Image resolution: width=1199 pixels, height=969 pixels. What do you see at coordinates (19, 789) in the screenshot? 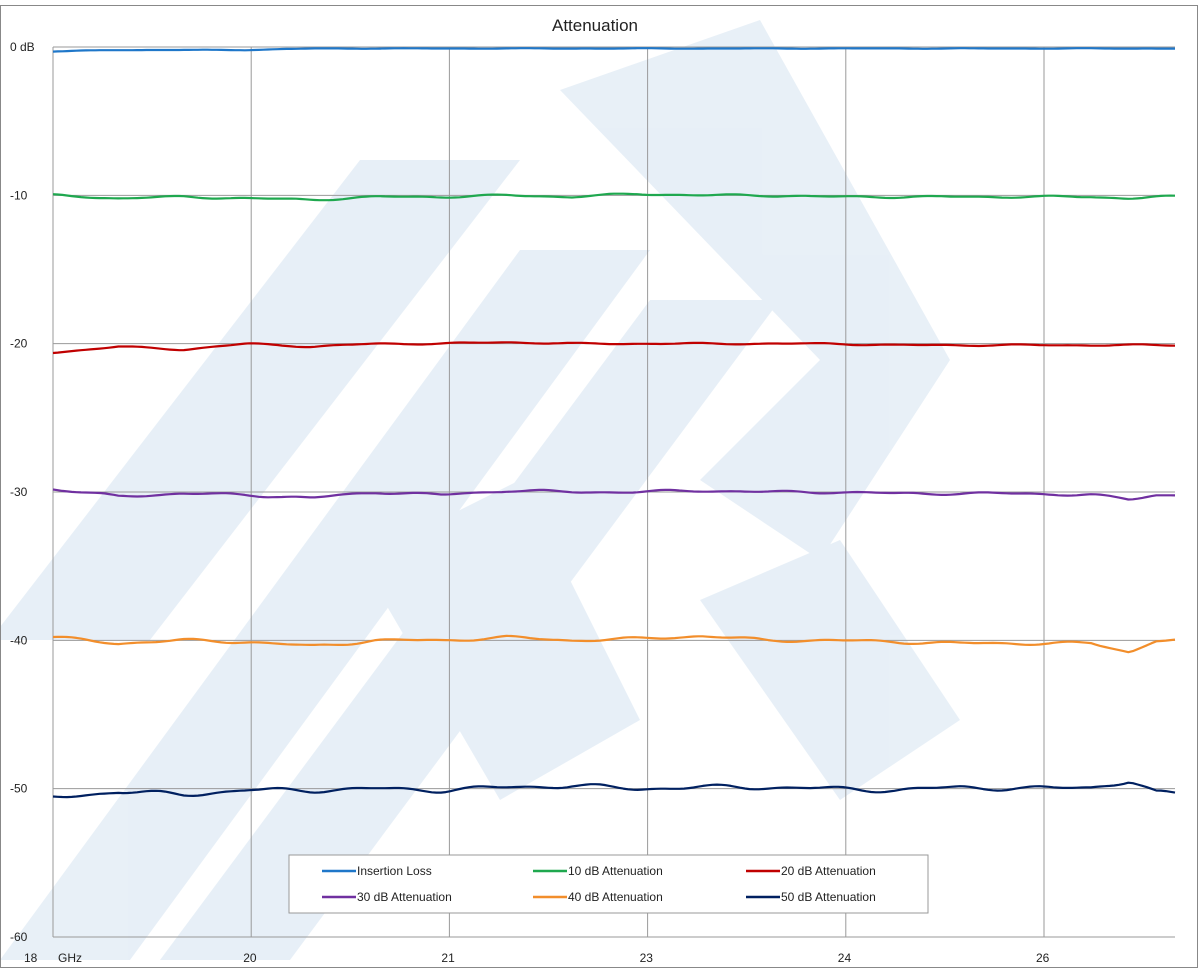
I see `y-tick-label: -50` at bounding box center [19, 789].